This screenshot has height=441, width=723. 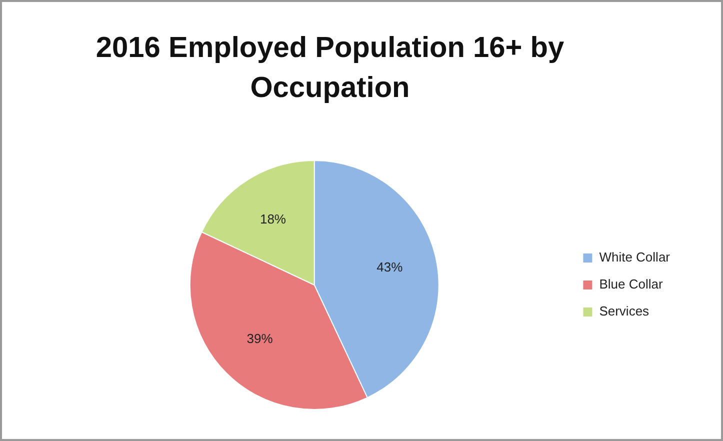 What do you see at coordinates (330, 68) in the screenshot?
I see `chart-title: 2016 Employed Population 16+ by Occupation` at bounding box center [330, 68].